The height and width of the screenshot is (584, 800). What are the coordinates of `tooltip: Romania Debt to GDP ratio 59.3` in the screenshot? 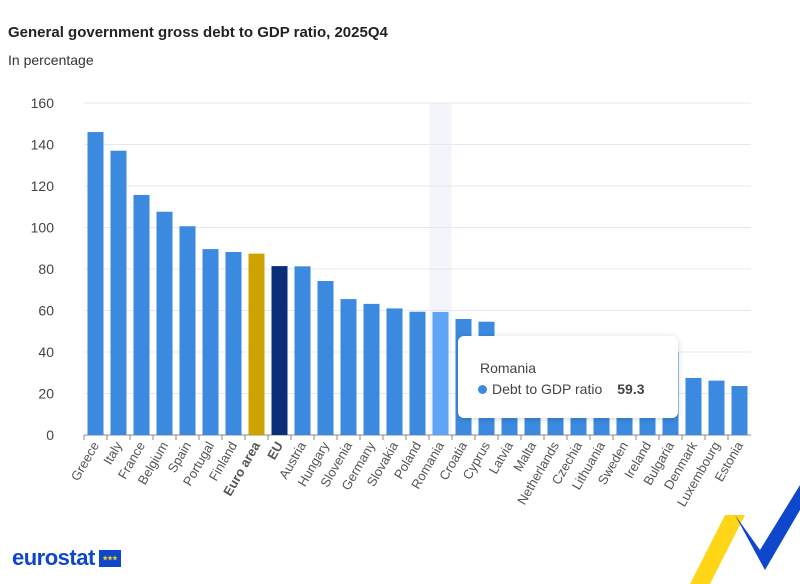 It's located at (568, 377).